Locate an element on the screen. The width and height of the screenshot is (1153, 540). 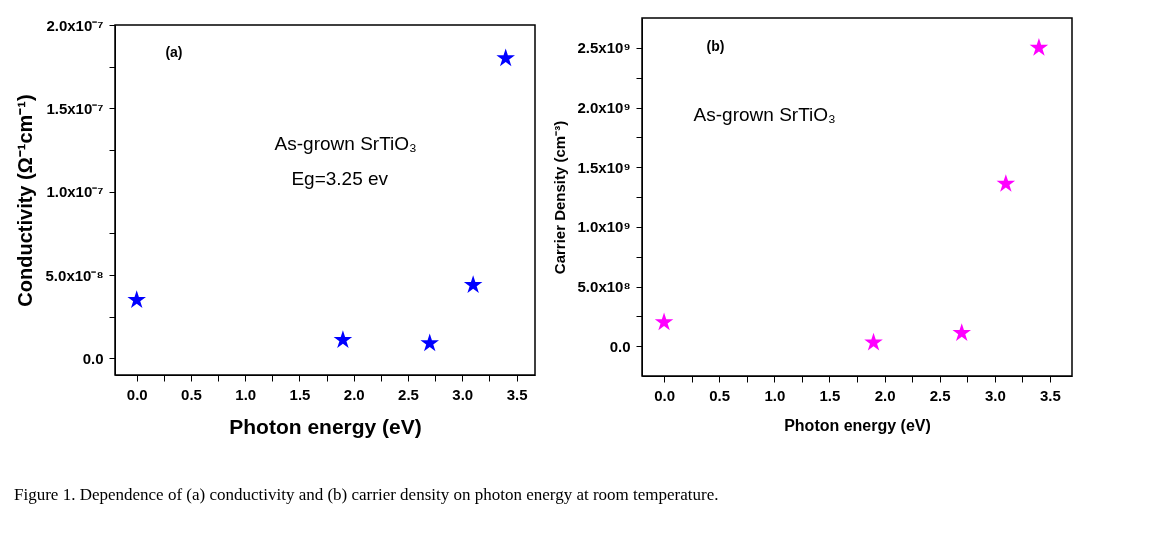
y-tick-label: 2.5x10⁹ is located at coordinates (604, 48).